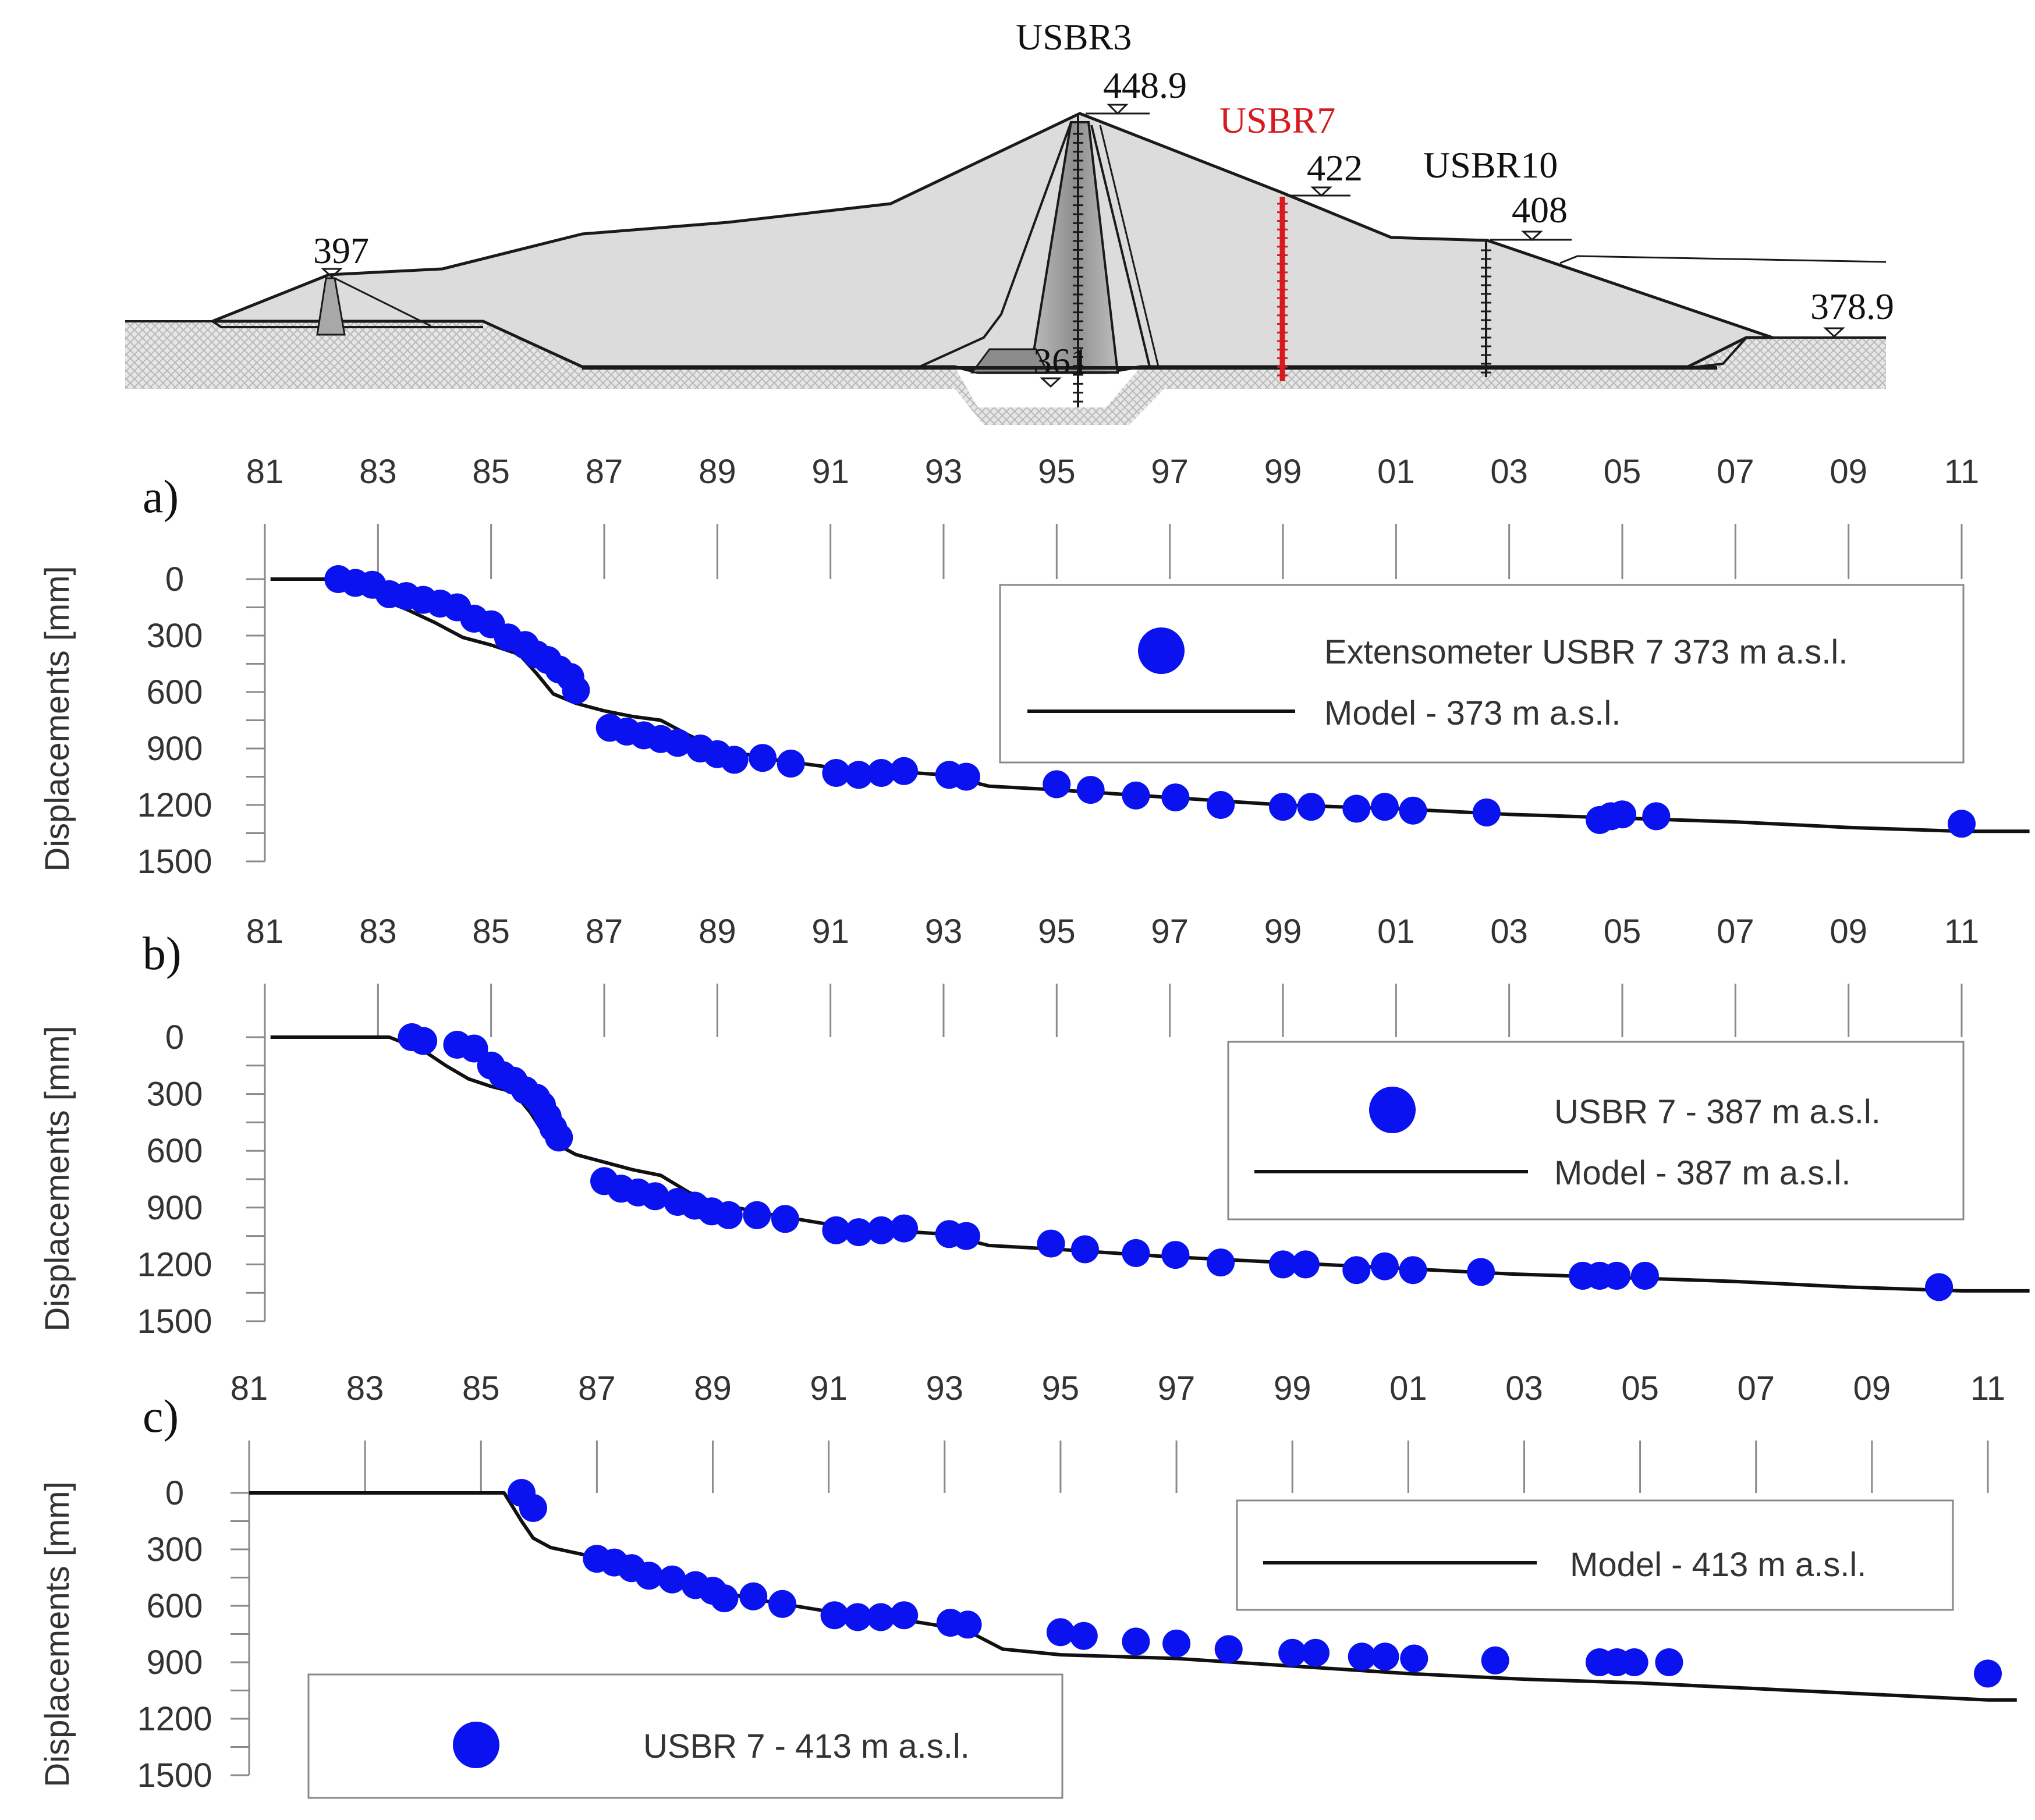  Describe the element at coordinates (1118, 1431) in the screenshot. I see `panel-c-x-ticks: 81 83 85 87 89 91 93 95 97 99 01 03 05 07 09 11` at that location.